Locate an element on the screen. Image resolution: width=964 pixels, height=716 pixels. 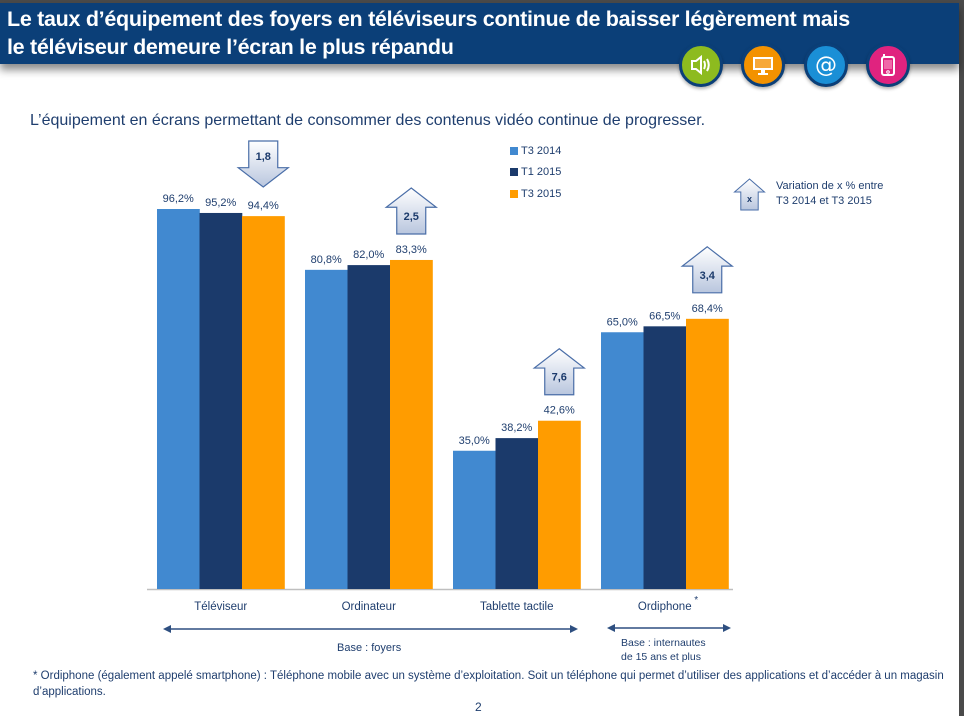
legend-item-t1-2015: T1 2015 is located at coordinates (535, 173).